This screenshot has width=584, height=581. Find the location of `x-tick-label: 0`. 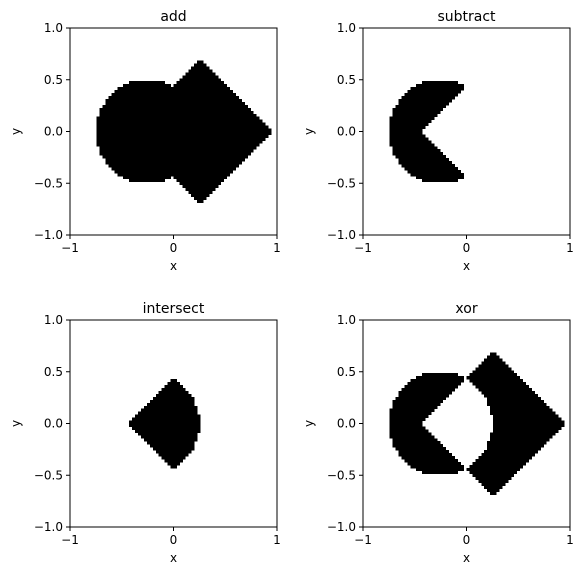

x-tick-label: 0 is located at coordinates (467, 540).